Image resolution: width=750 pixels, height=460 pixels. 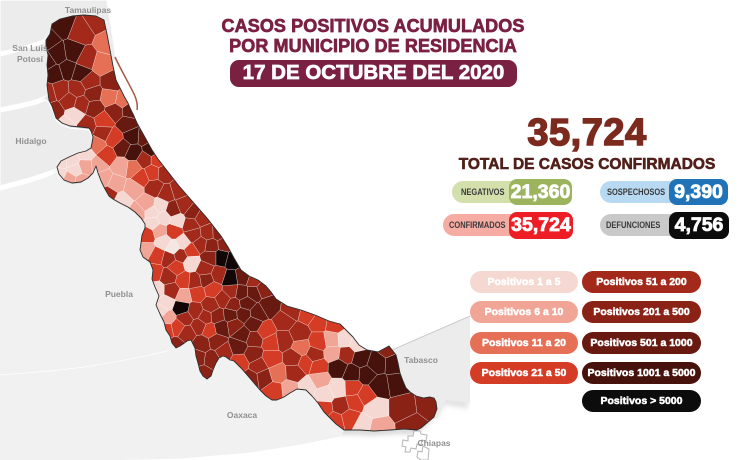 What do you see at coordinates (30, 59) in the screenshot?
I see `svg-text: Potosí` at bounding box center [30, 59].